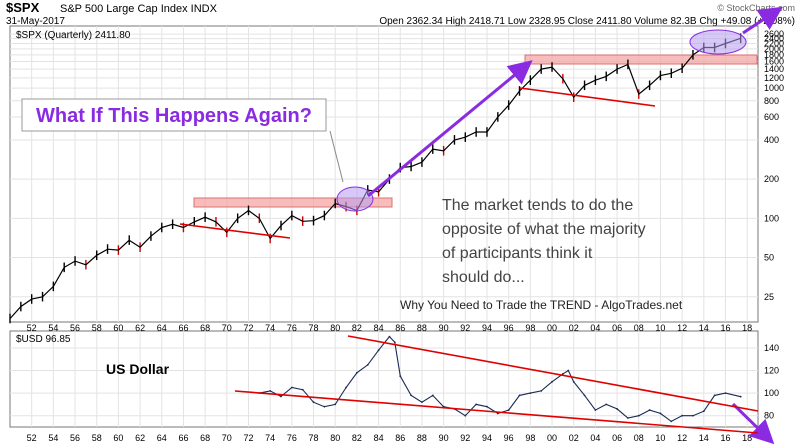 The height and width of the screenshot is (444, 800). I want to click on projection-arrow-spx, so click(763, 20).